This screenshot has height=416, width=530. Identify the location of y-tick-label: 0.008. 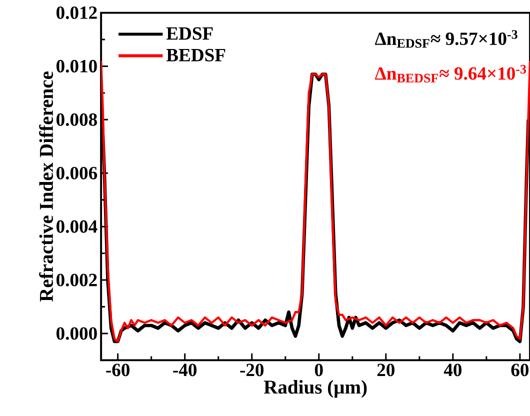
(76, 119).